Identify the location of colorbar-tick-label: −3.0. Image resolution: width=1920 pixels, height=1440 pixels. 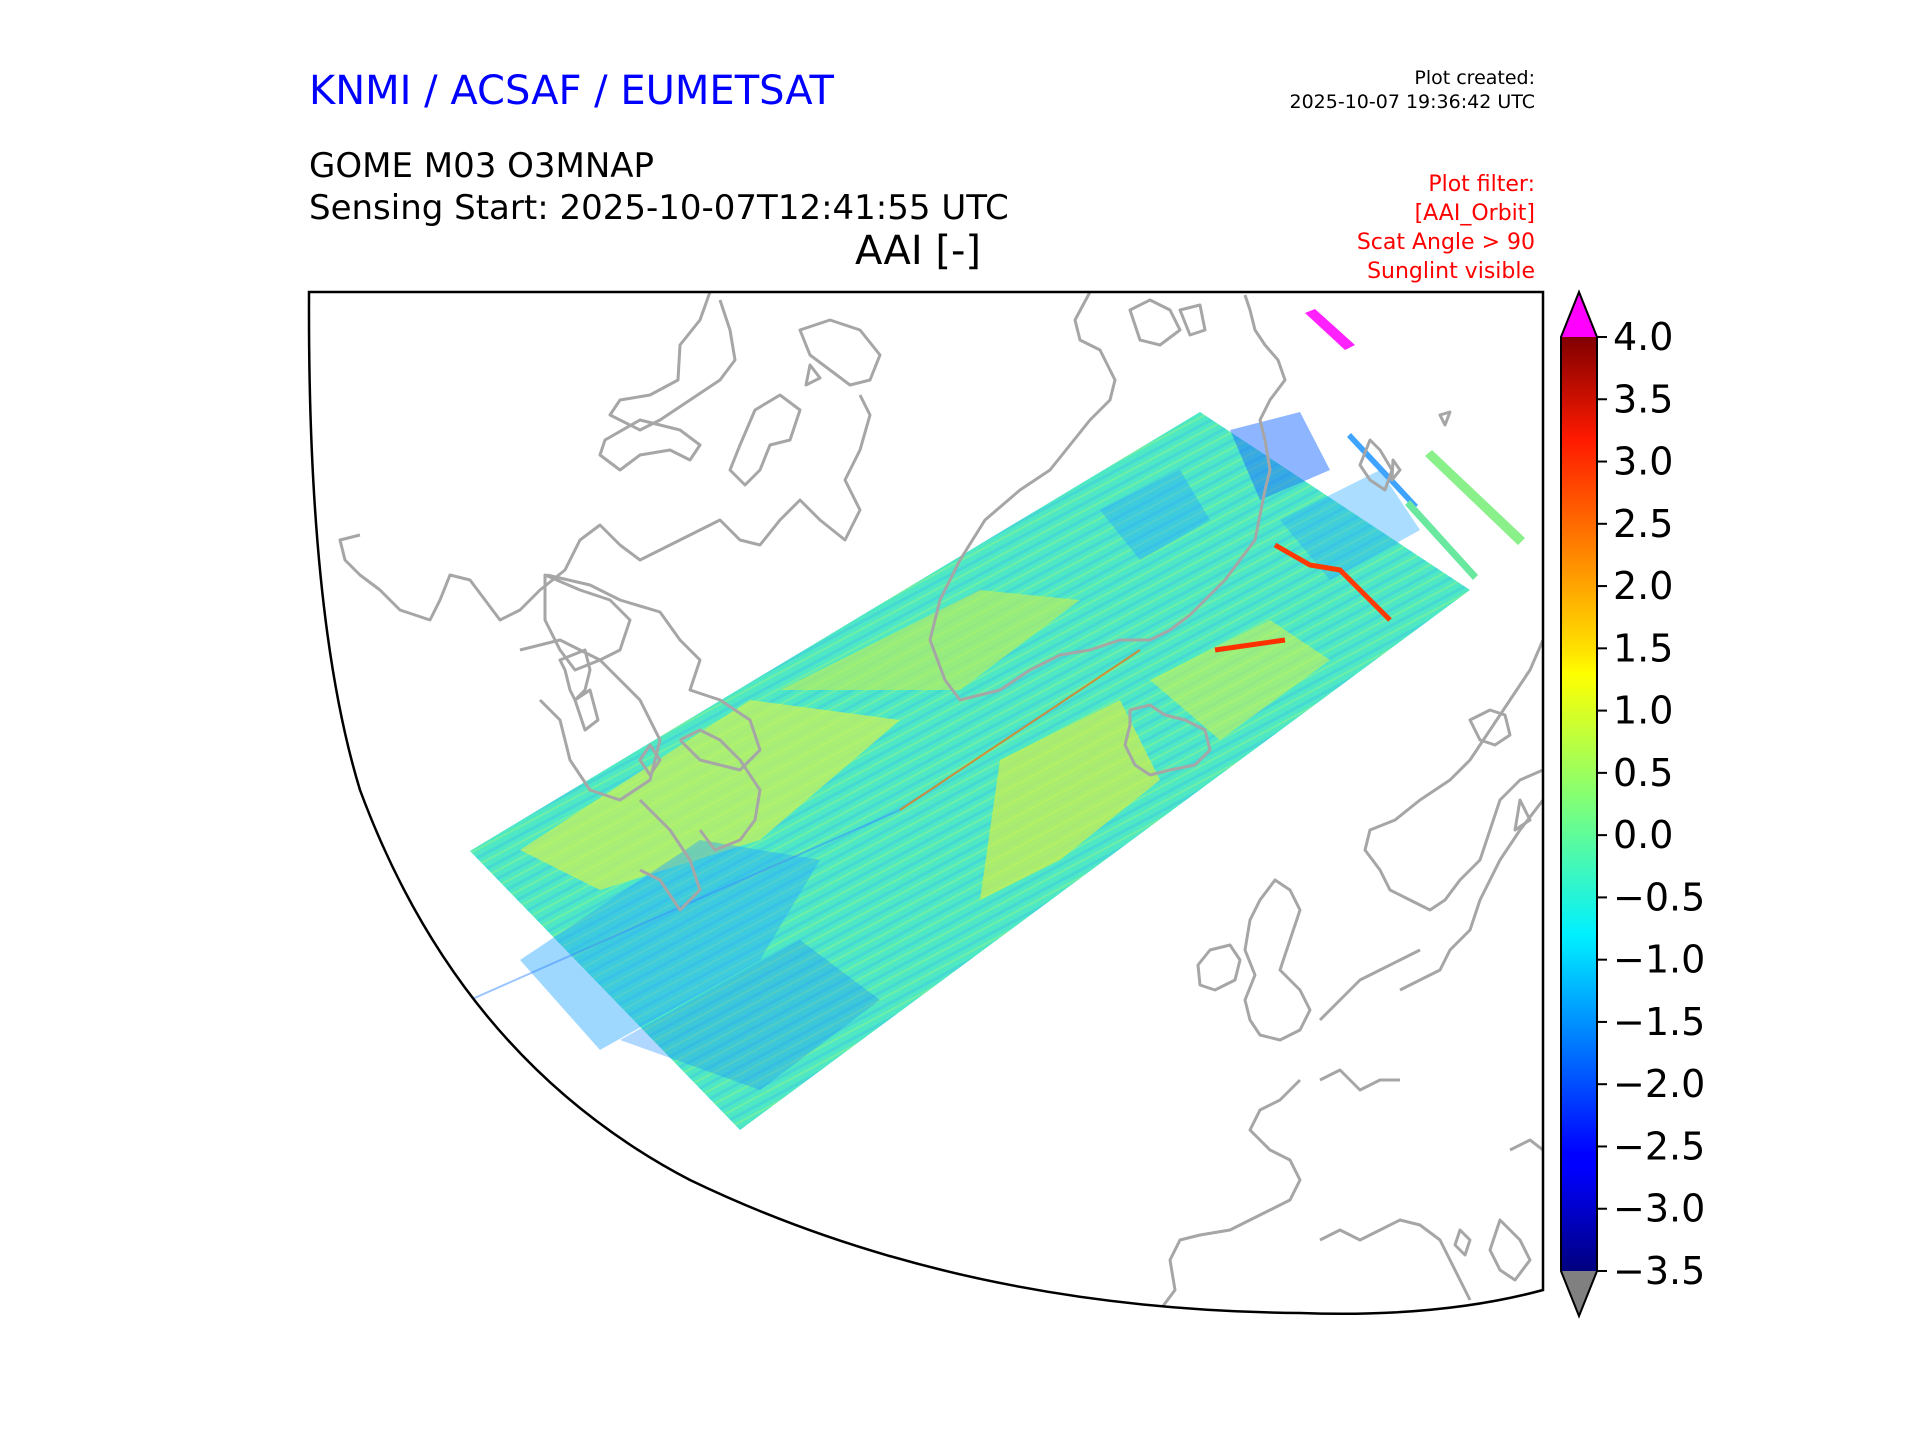
(1659, 1209).